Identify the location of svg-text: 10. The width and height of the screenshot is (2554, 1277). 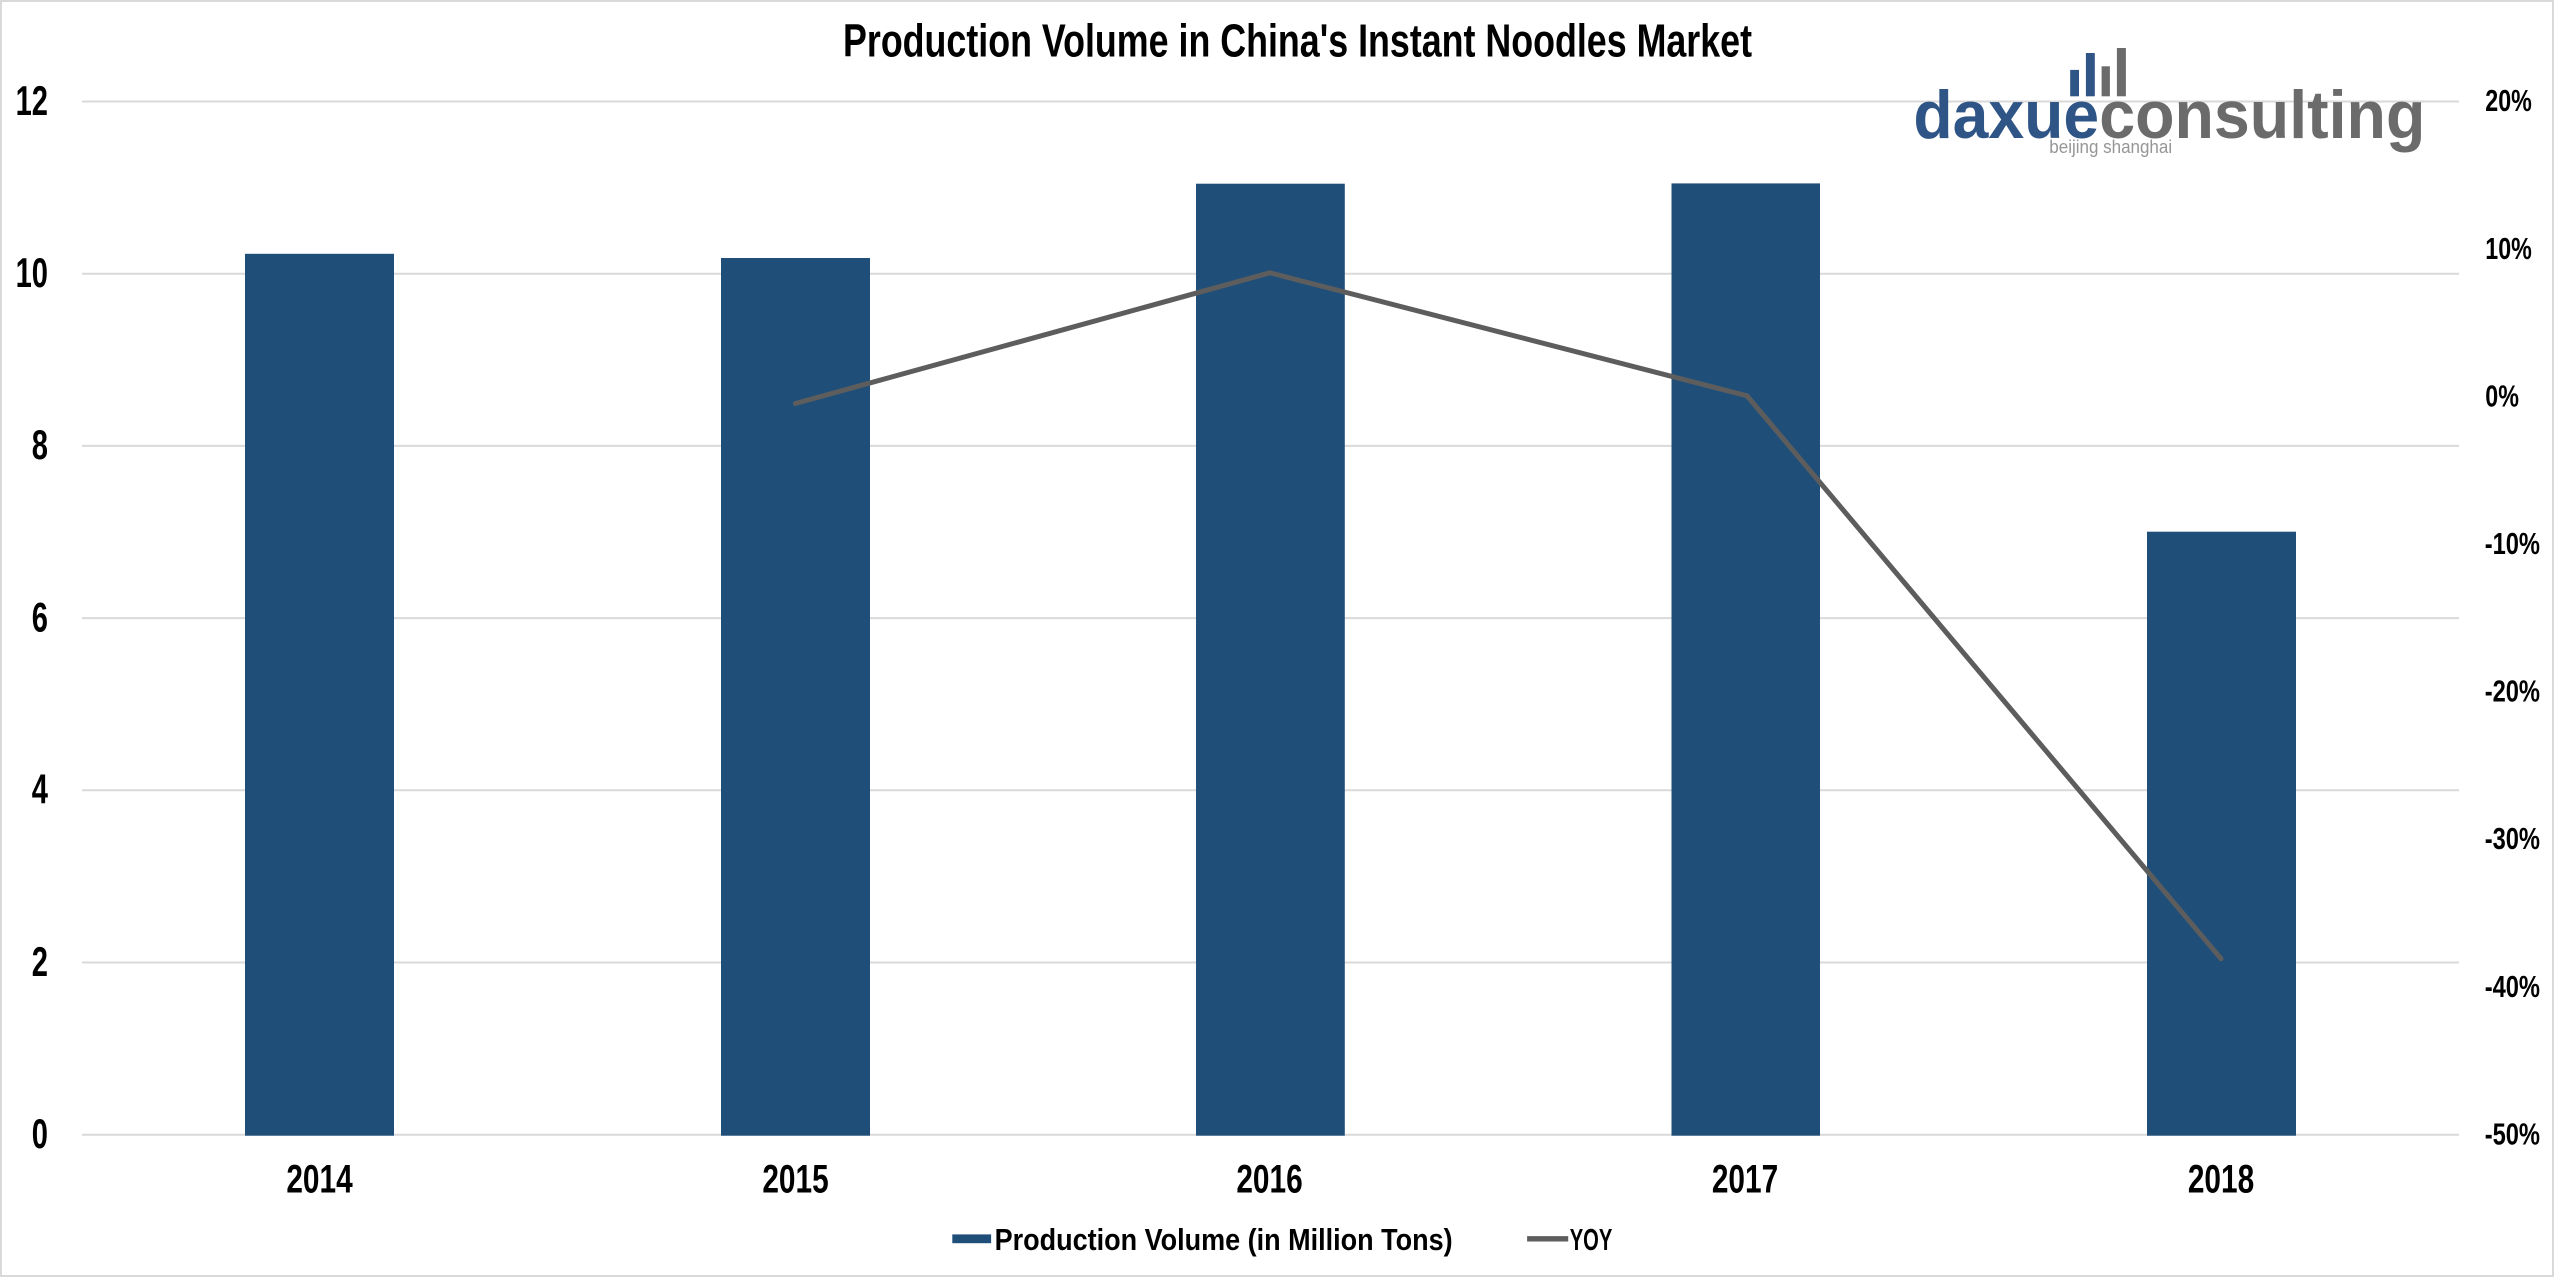
(32, 272).